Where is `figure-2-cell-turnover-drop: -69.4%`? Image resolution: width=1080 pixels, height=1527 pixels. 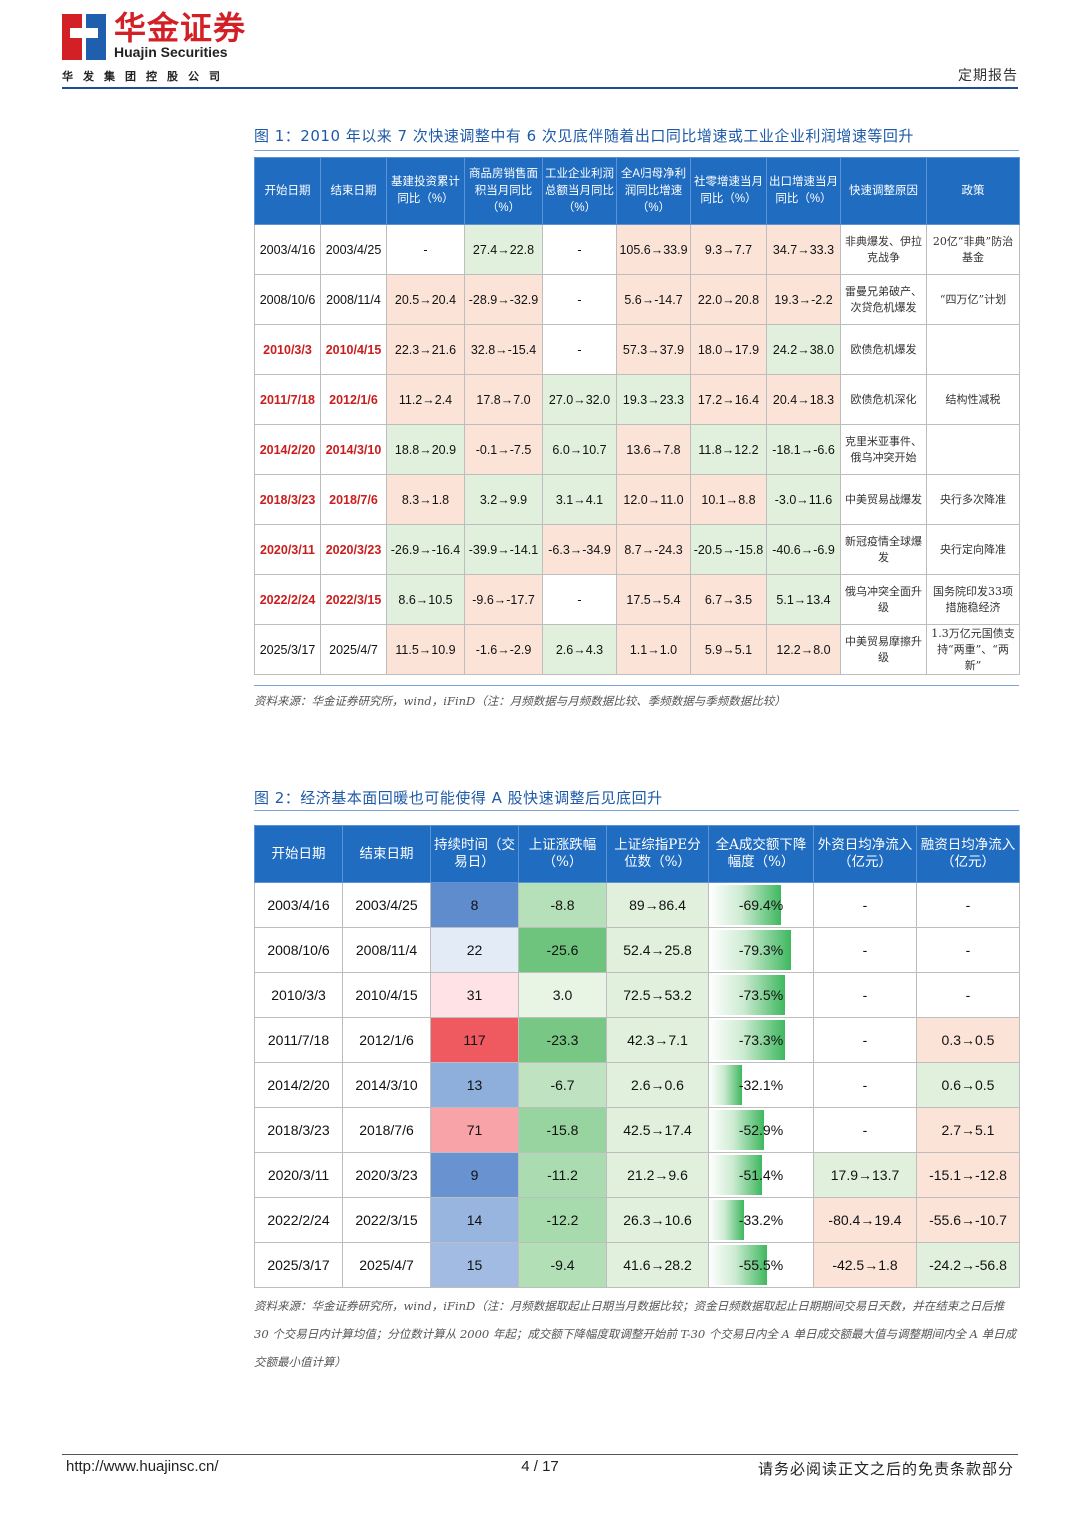 figure-2-cell-turnover-drop: -69.4% is located at coordinates (761, 905).